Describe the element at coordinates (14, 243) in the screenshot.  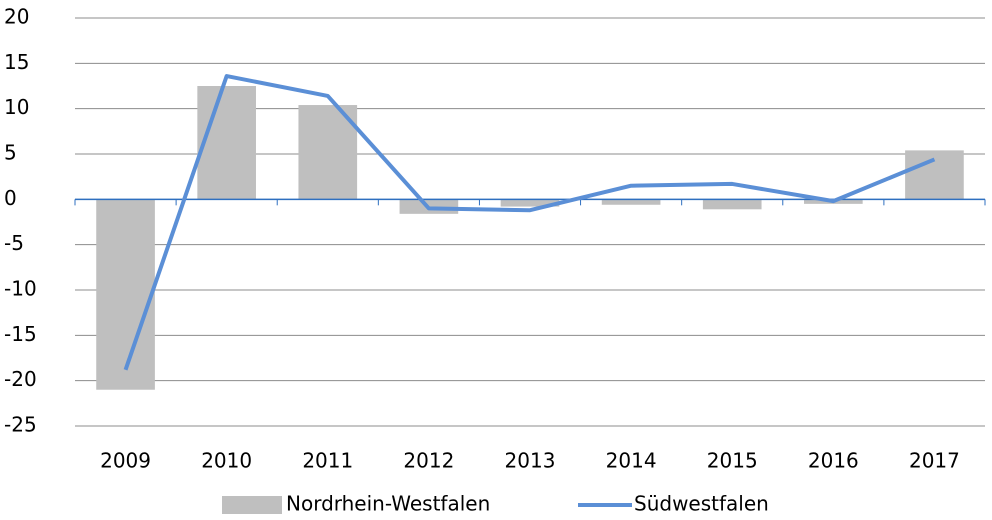
I see `y-tick-label: -5` at that location.